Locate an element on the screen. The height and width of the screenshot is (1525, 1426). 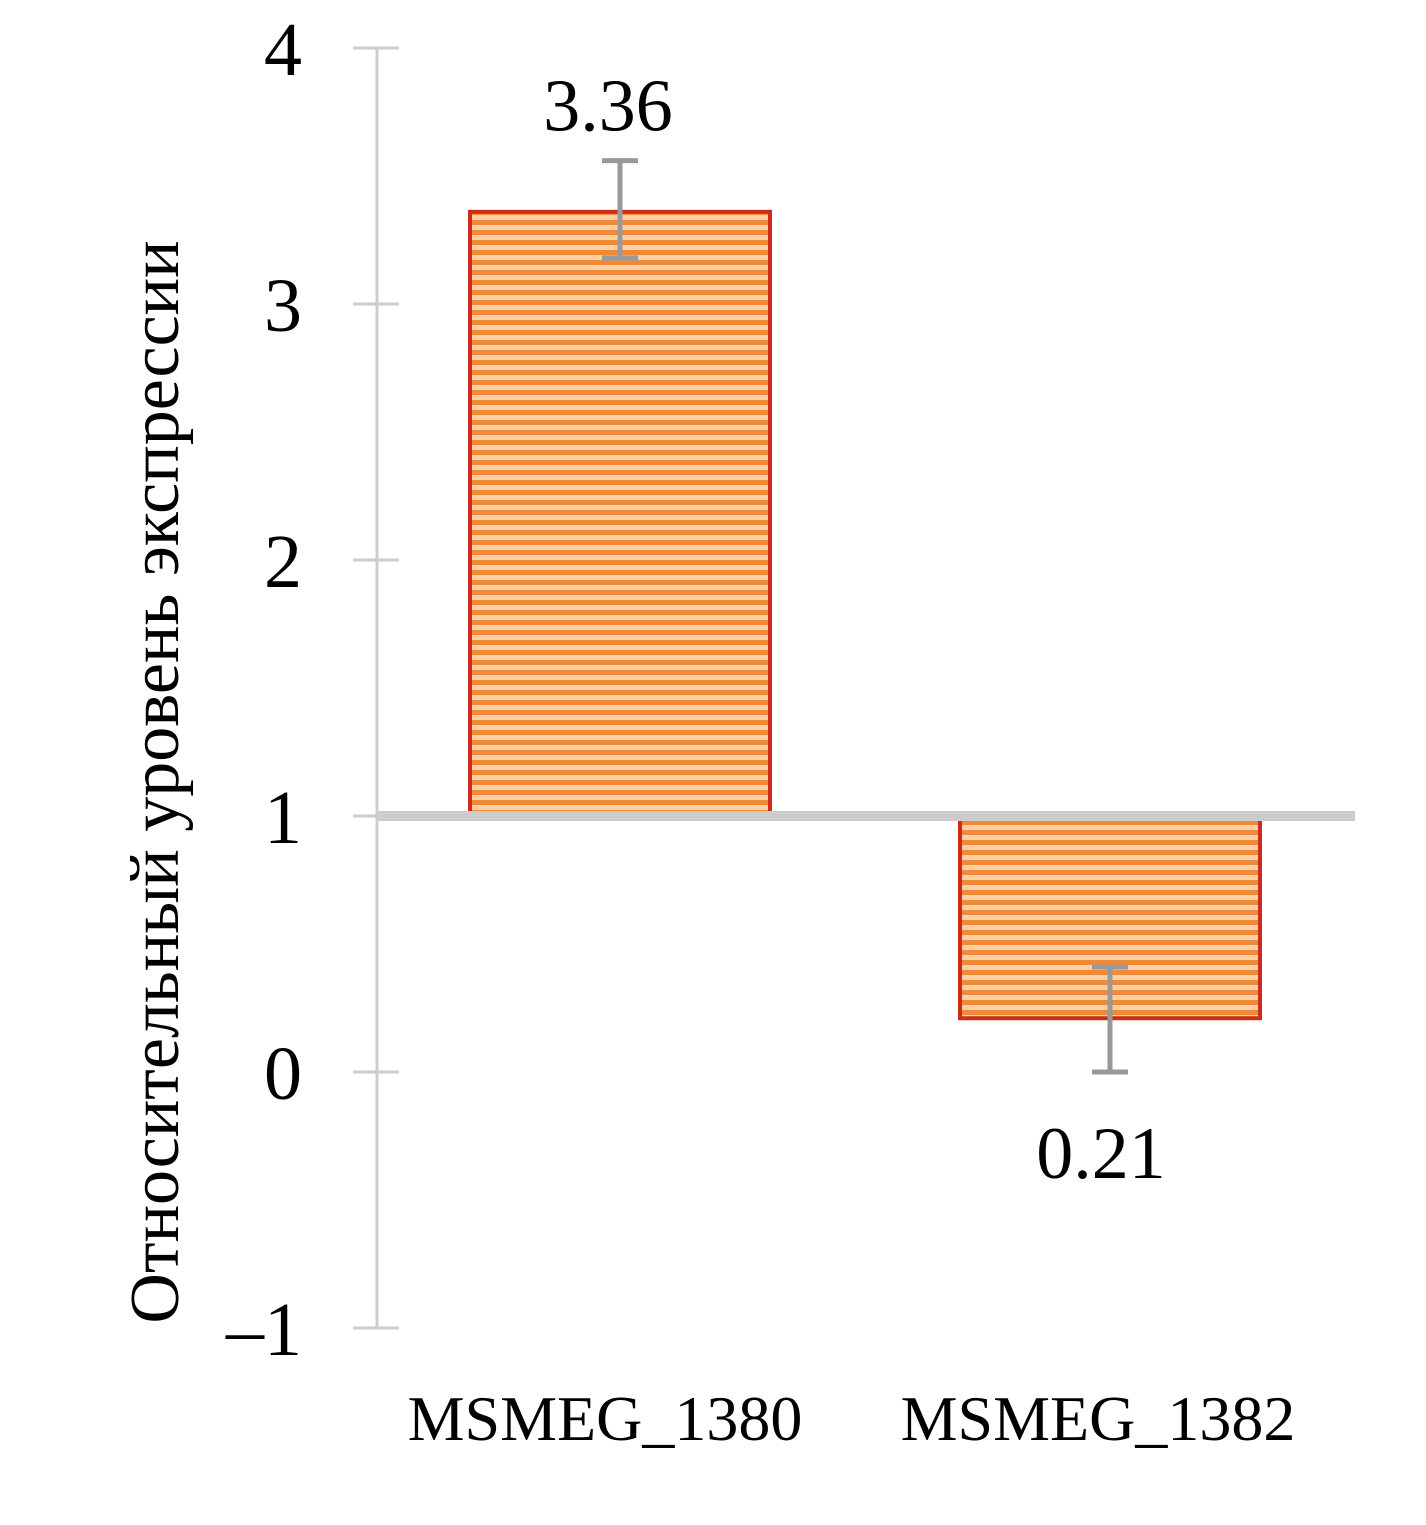
y-tick-label: 1 is located at coordinates (283, 818).